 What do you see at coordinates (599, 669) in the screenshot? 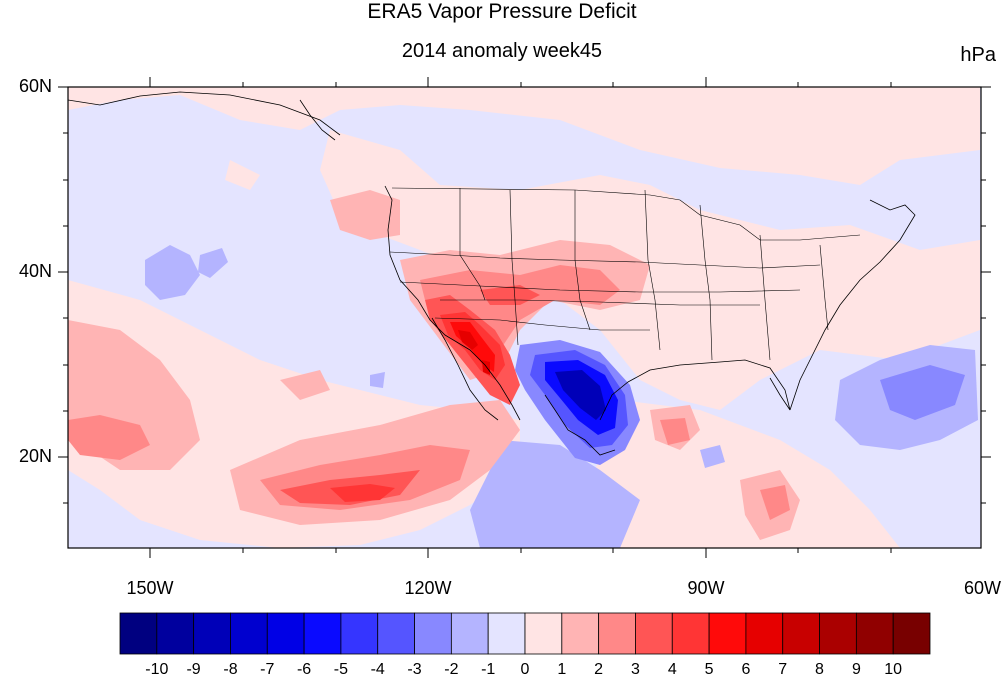
I see `colorbar-tick-label: 2` at bounding box center [599, 669].